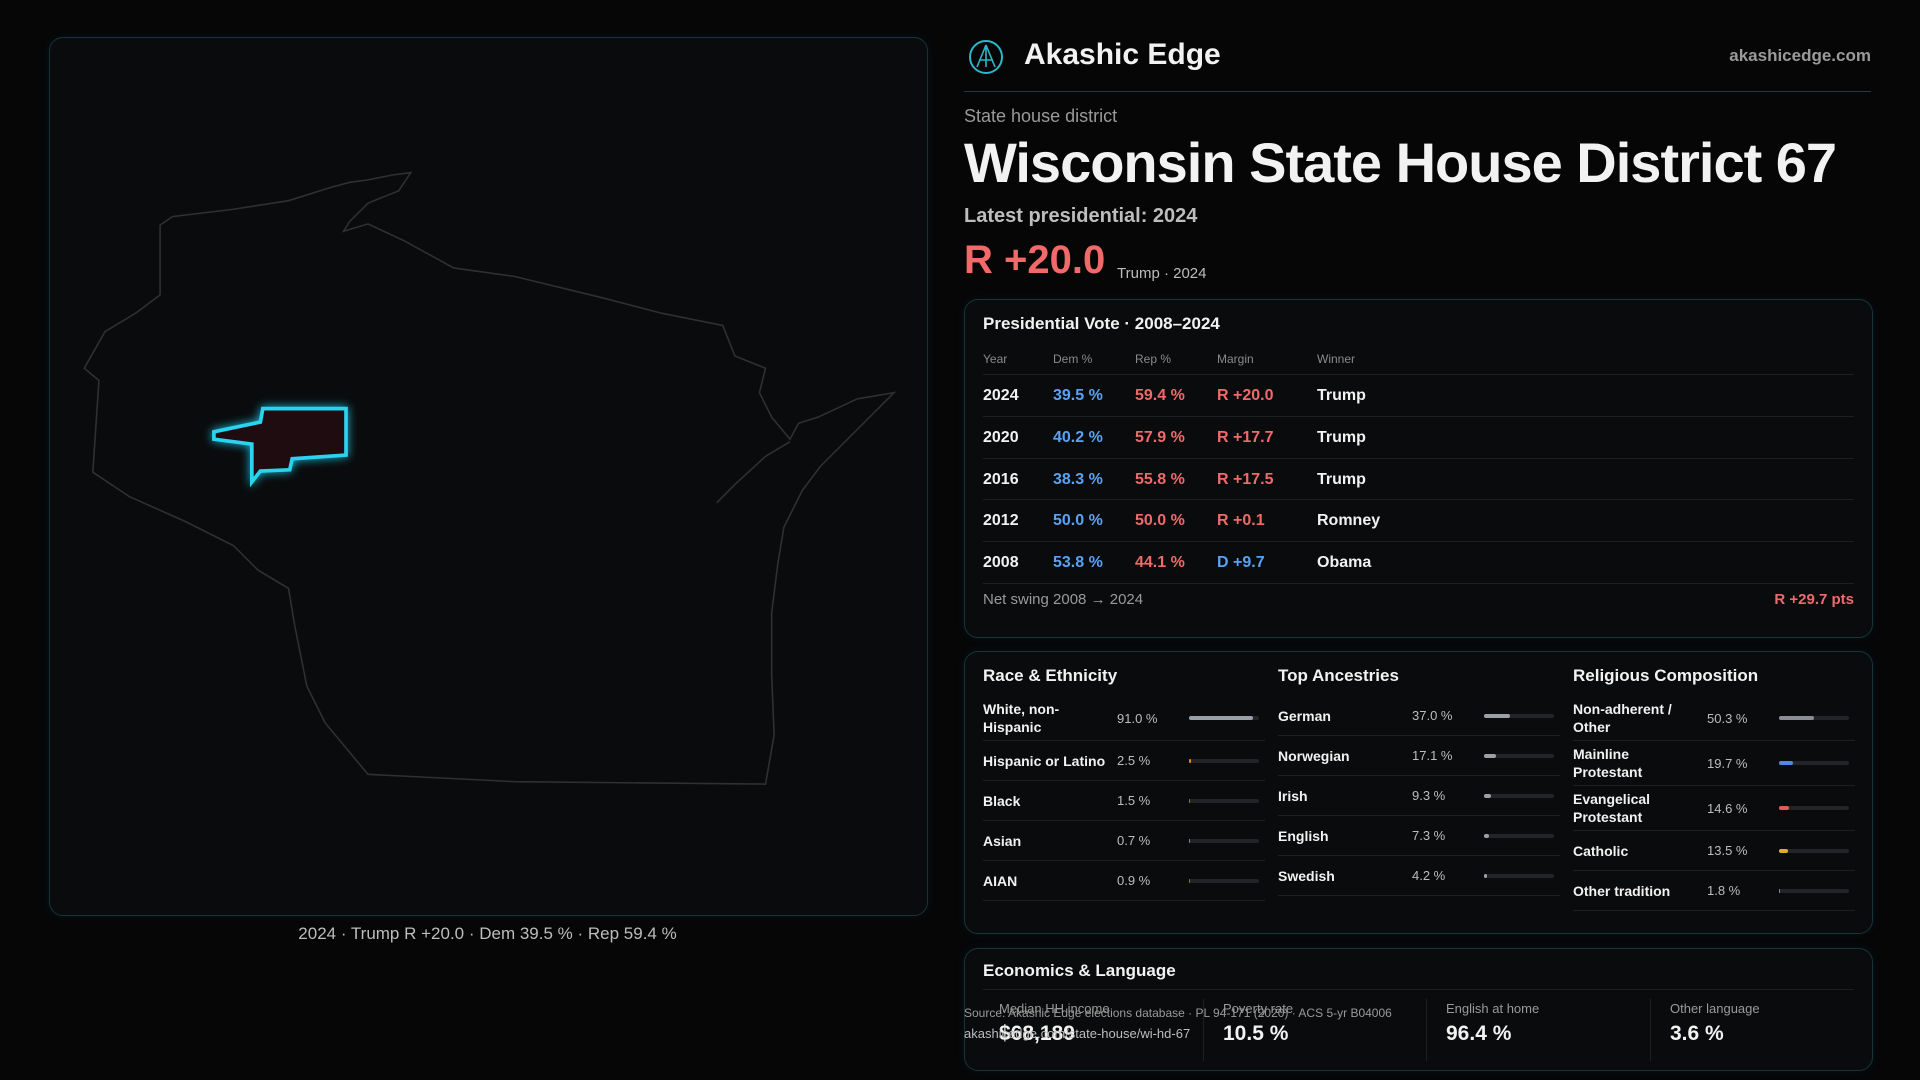 This screenshot has width=1920, height=1080. What do you see at coordinates (1622, 890) in the screenshot?
I see `row-label: Other tradition` at bounding box center [1622, 890].